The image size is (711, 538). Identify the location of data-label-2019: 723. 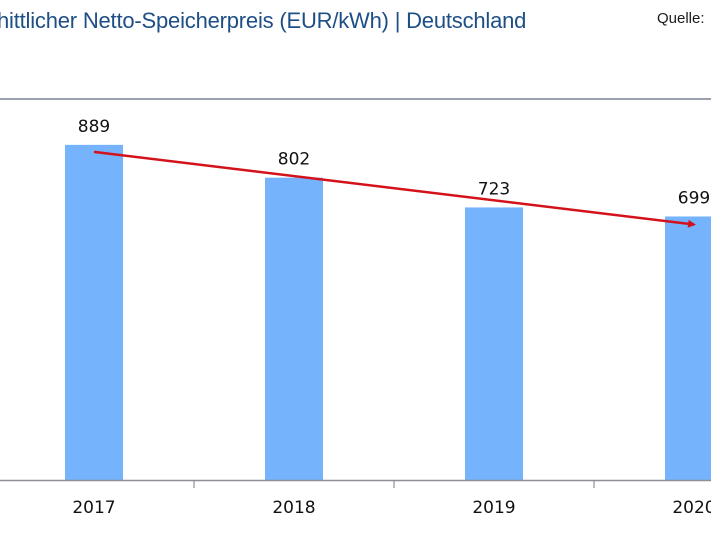
(494, 189).